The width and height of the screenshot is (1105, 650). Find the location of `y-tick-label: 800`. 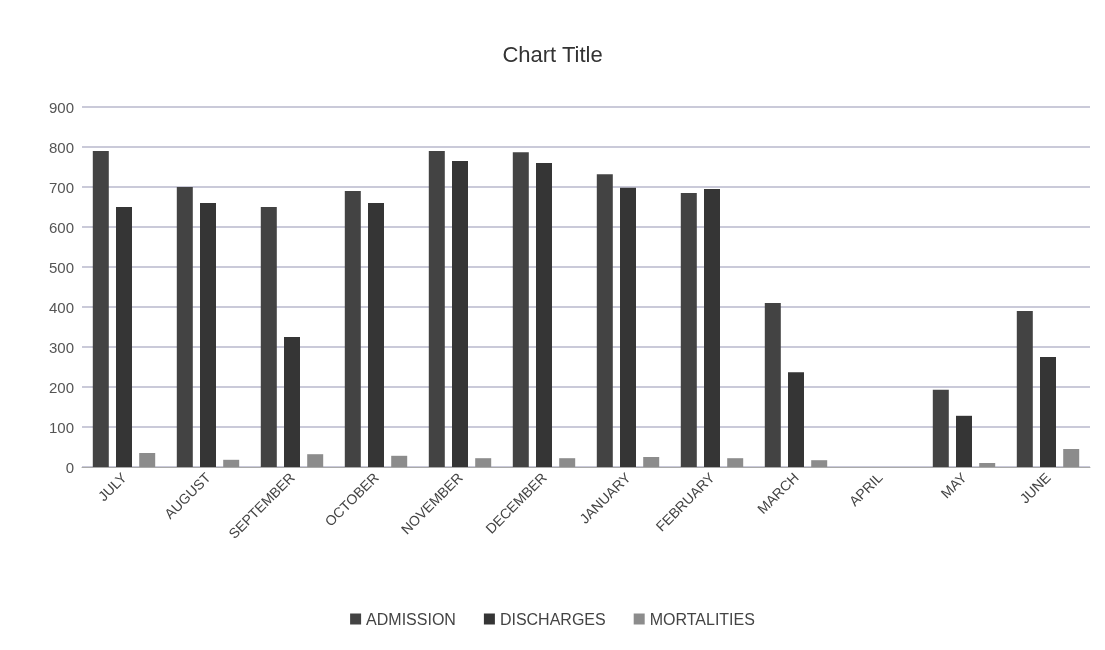

y-tick-label: 800 is located at coordinates (61, 147).